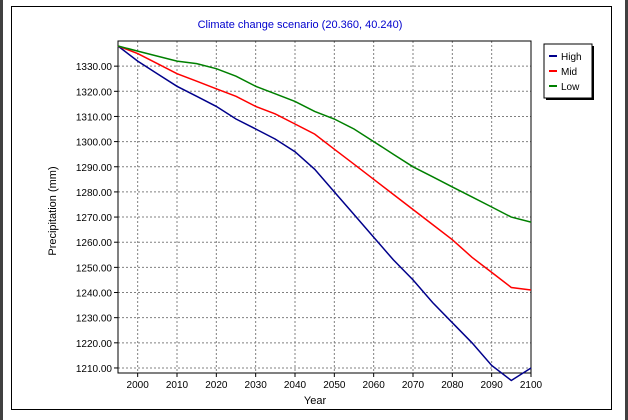  I want to click on x-tick-label: 2050, so click(334, 385).